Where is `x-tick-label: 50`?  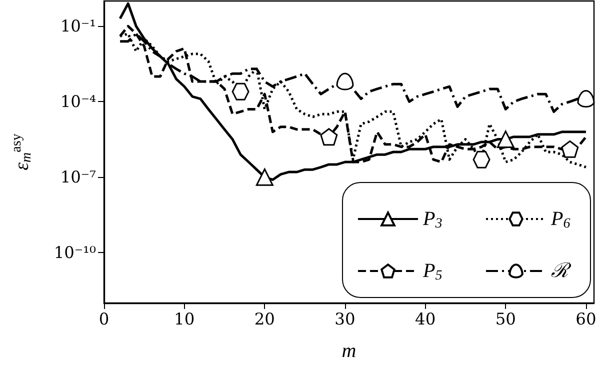 x-tick-label: 50 is located at coordinates (505, 319).